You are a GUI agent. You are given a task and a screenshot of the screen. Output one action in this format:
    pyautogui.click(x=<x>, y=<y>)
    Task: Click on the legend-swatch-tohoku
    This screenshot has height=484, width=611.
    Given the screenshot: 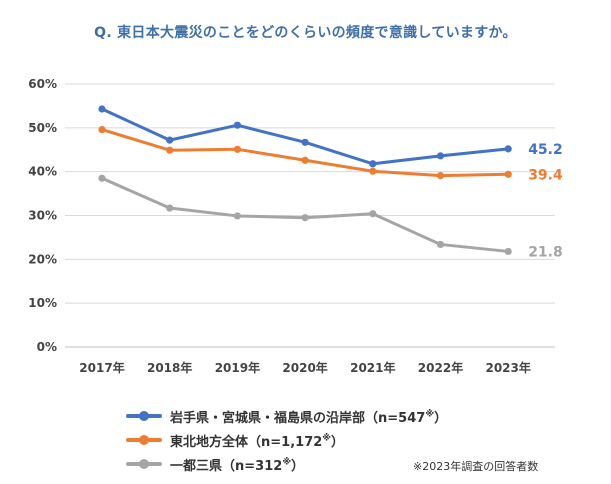 What is the action you would take?
    pyautogui.click(x=144, y=440)
    